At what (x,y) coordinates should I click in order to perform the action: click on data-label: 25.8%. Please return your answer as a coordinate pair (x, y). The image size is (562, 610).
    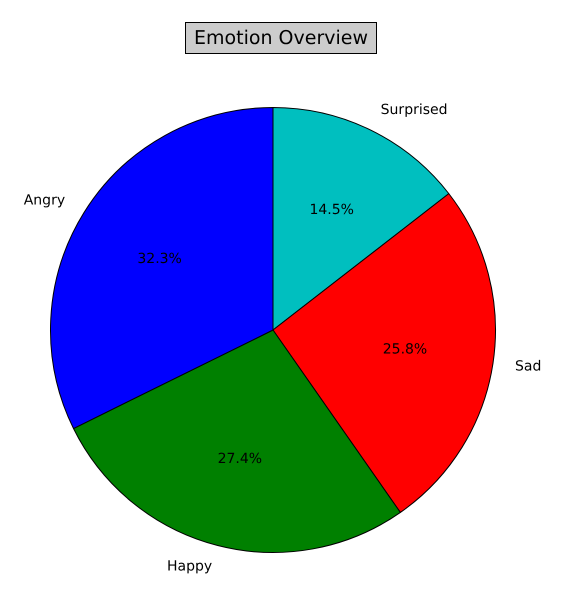
    Looking at the image, I should click on (405, 350).